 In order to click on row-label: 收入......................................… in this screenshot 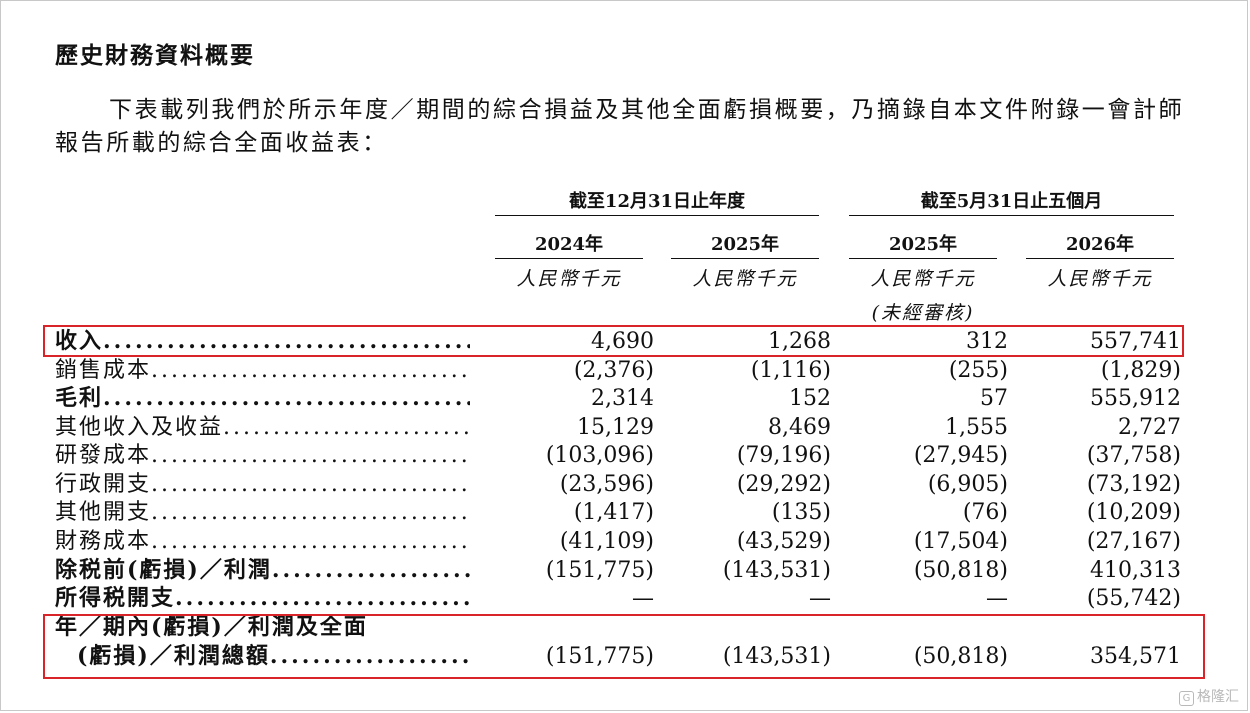, I will do `click(262, 341)`.